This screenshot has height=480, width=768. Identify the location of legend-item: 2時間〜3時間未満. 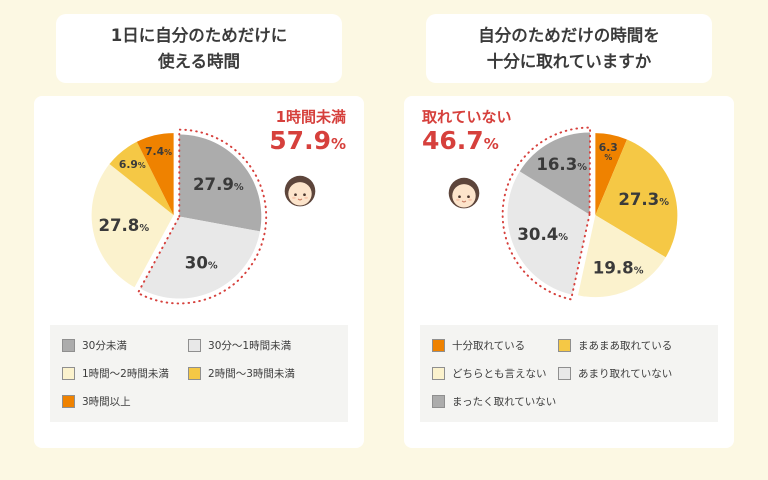
(262, 373).